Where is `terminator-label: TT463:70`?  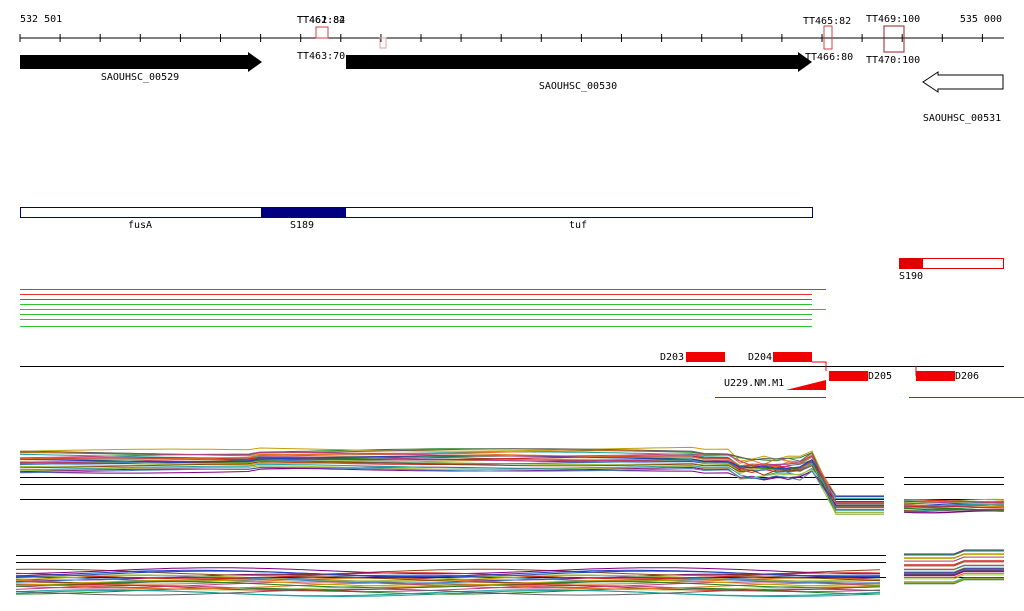
terminator-label: TT463:70 is located at coordinates (321, 56).